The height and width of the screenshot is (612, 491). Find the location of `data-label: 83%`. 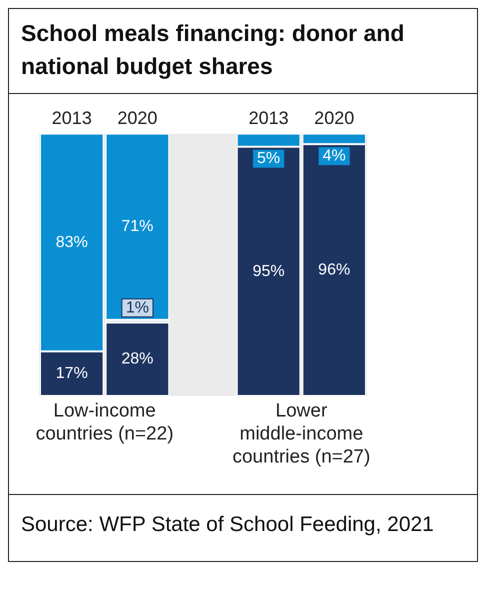

data-label: 83% is located at coordinates (72, 242).